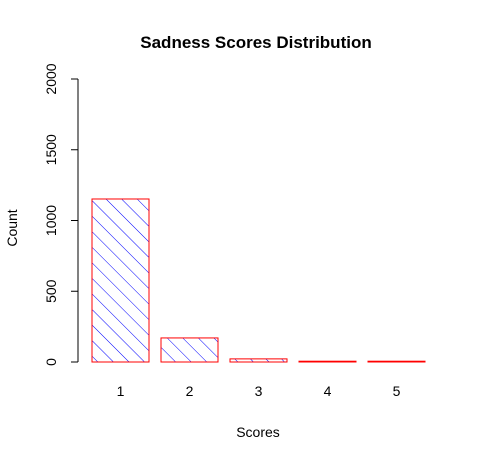 Image resolution: width=478 pixels, height=465 pixels. Describe the element at coordinates (255, 42) in the screenshot. I see `chart-title: Sadness Scores Distribution` at that location.